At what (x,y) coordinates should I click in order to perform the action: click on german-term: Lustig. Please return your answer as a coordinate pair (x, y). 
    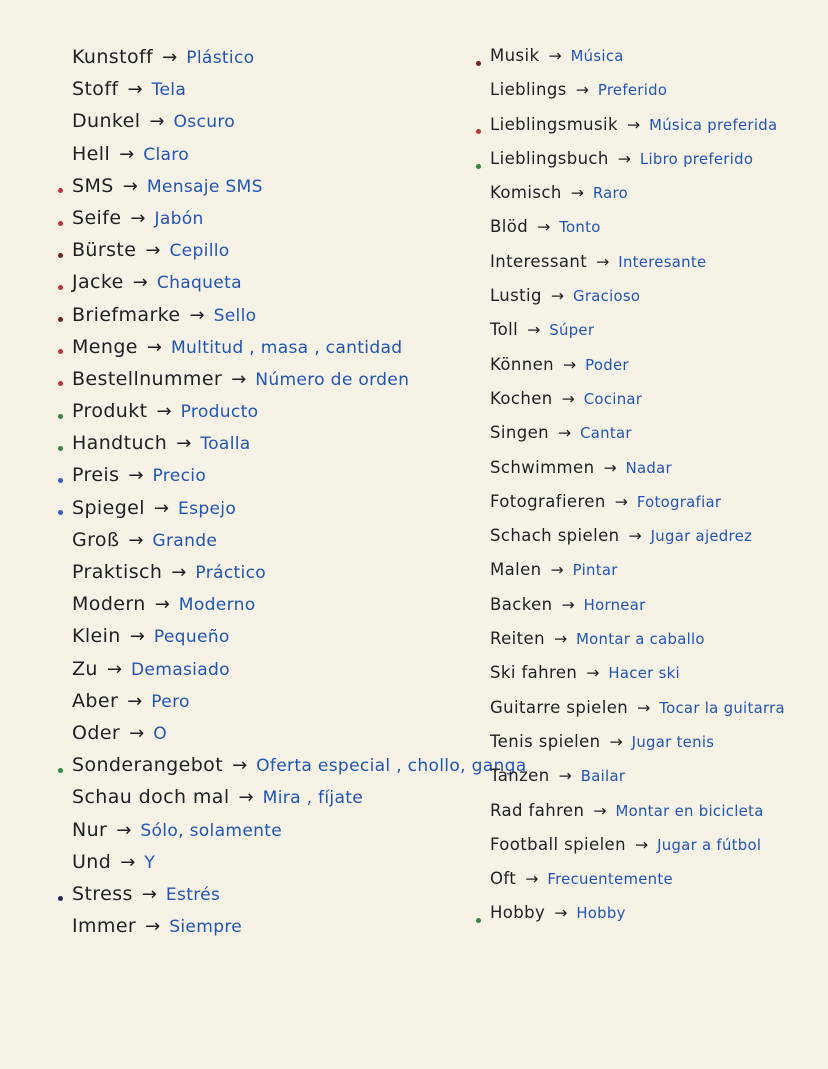
    Looking at the image, I should click on (516, 296).